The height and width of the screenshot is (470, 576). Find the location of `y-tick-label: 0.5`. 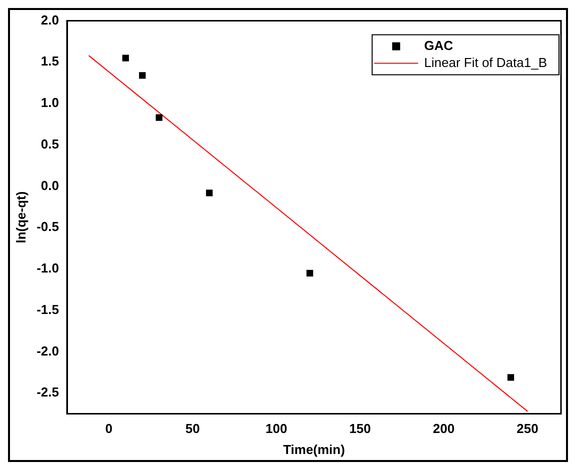

y-tick-label: 0.5 is located at coordinates (49, 144).